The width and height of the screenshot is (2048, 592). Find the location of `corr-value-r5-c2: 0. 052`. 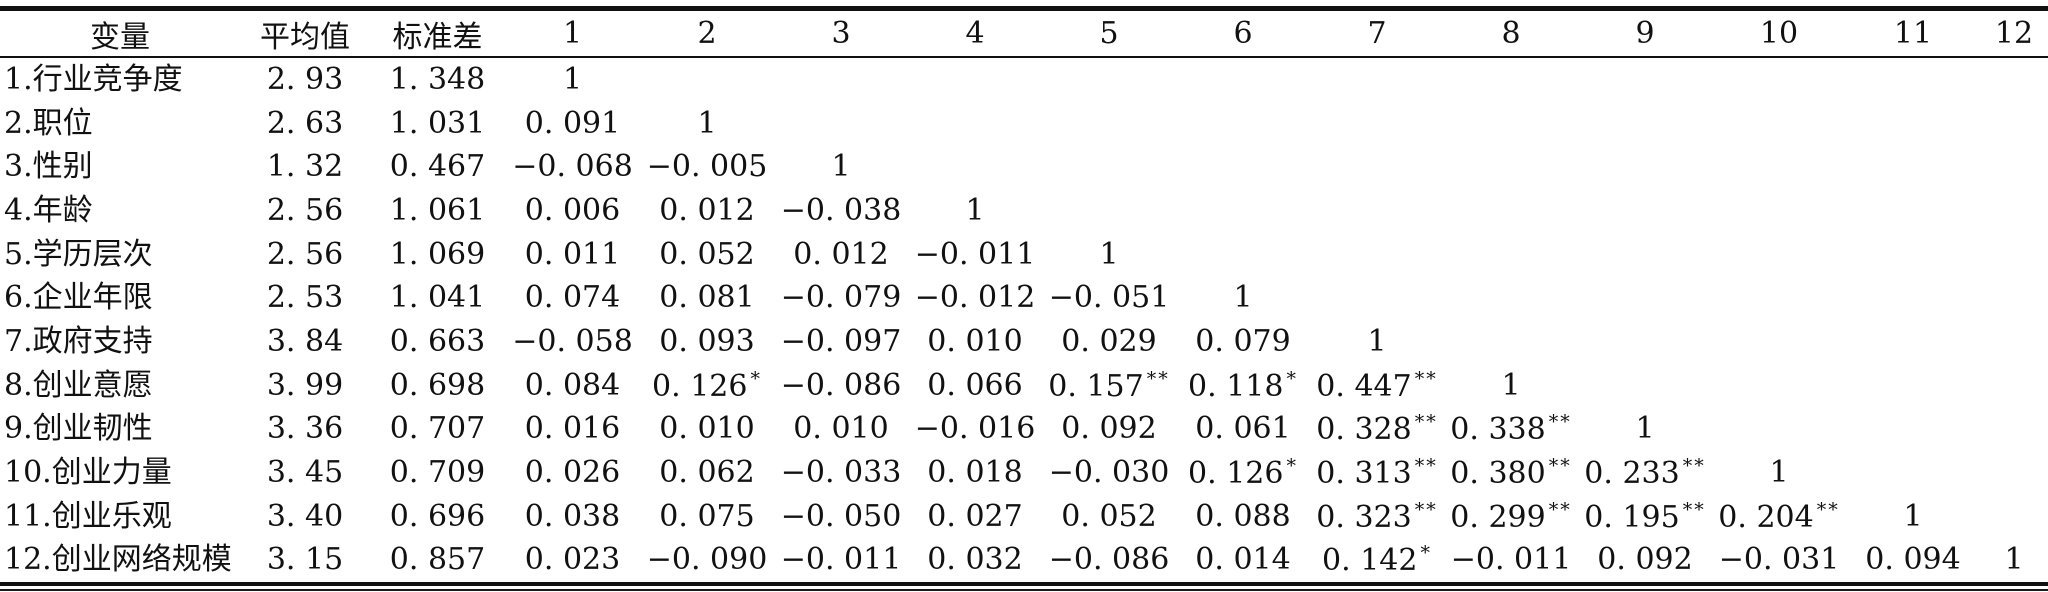

corr-value-r5-c2: 0. 052 is located at coordinates (707, 254).